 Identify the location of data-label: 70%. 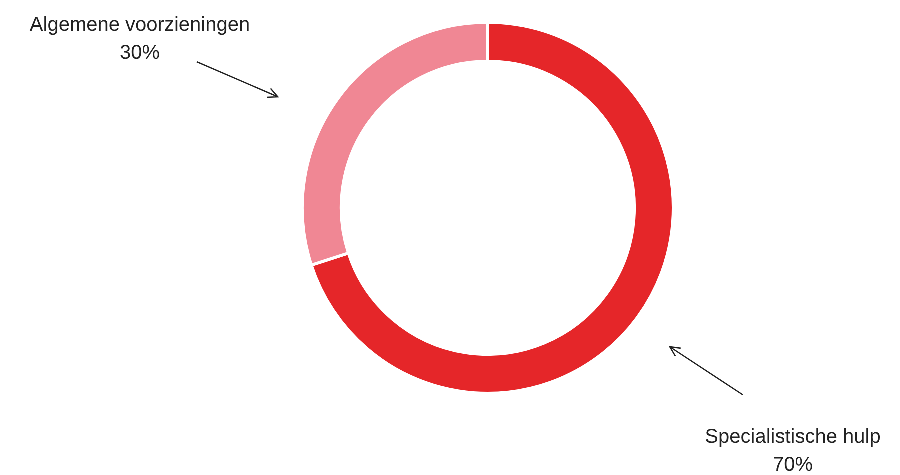
(793, 464).